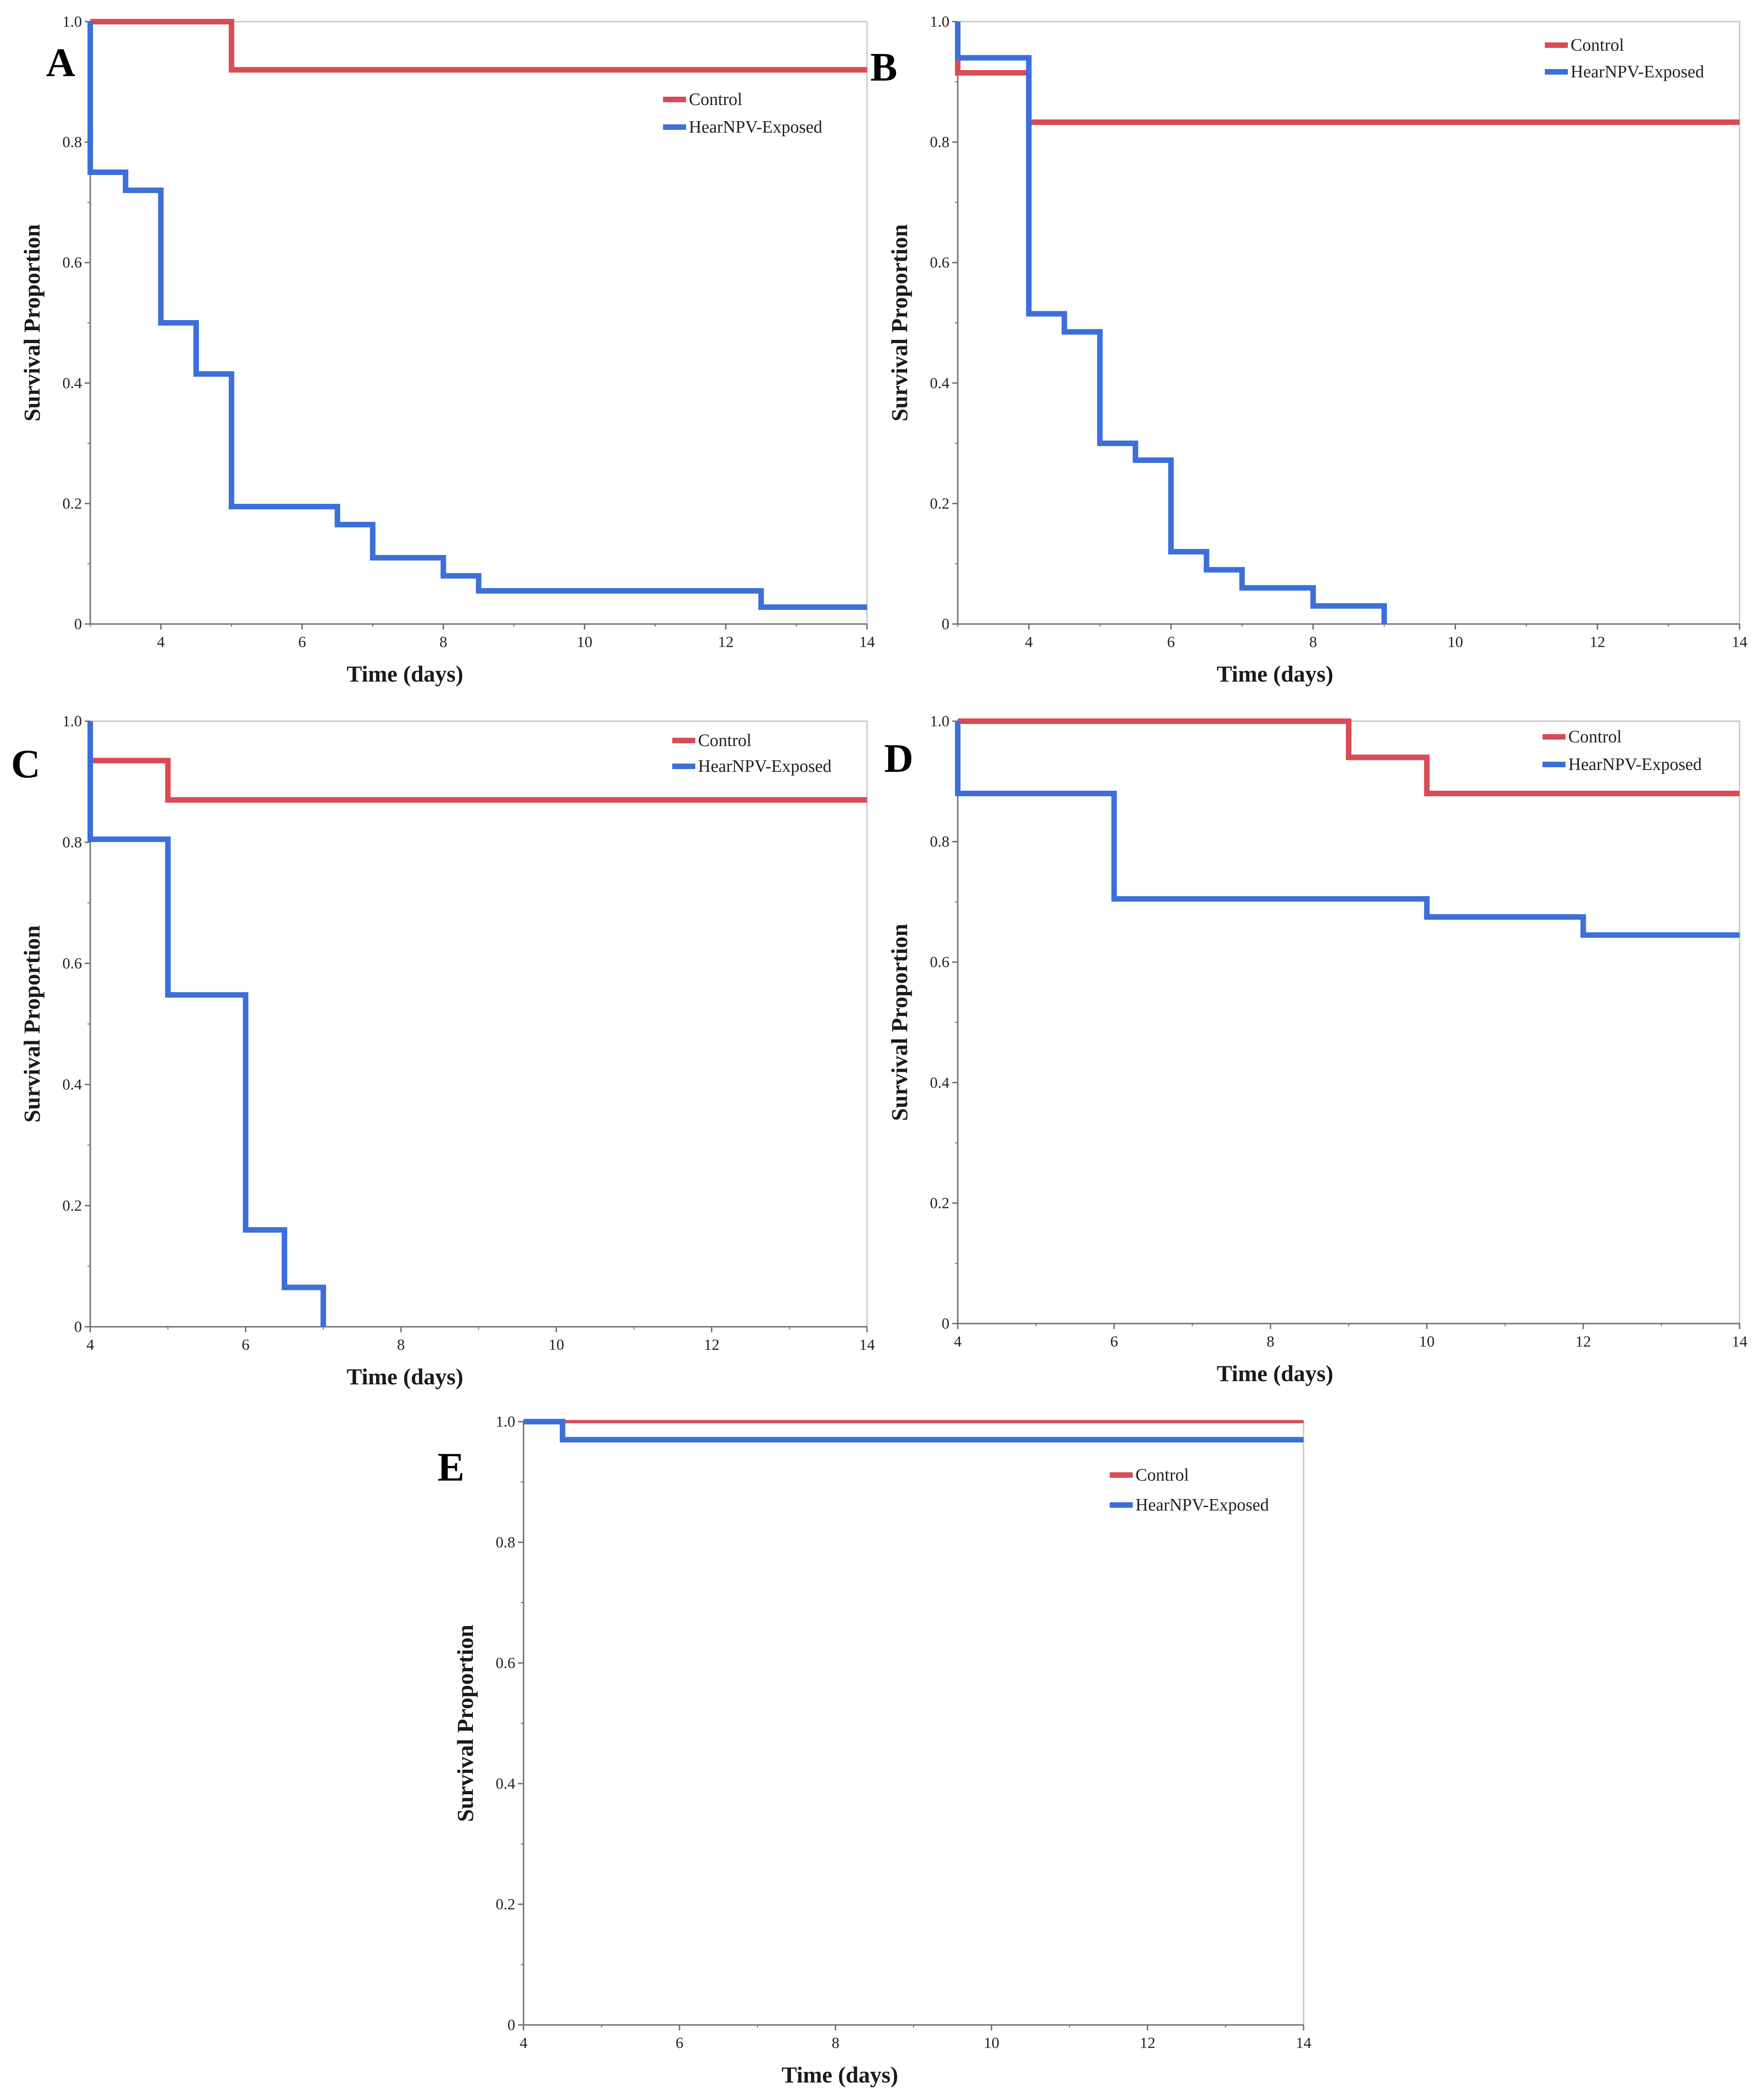  What do you see at coordinates (26, 764) in the screenshot?
I see `panel-letter: C` at bounding box center [26, 764].